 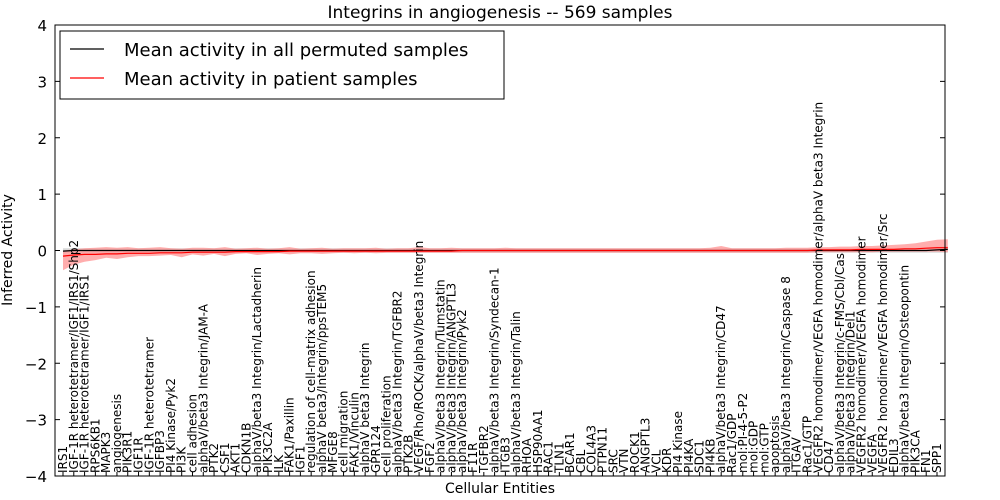 What do you see at coordinates (106, 452) in the screenshot?
I see `entity-label: MAPK3` at bounding box center [106, 452].